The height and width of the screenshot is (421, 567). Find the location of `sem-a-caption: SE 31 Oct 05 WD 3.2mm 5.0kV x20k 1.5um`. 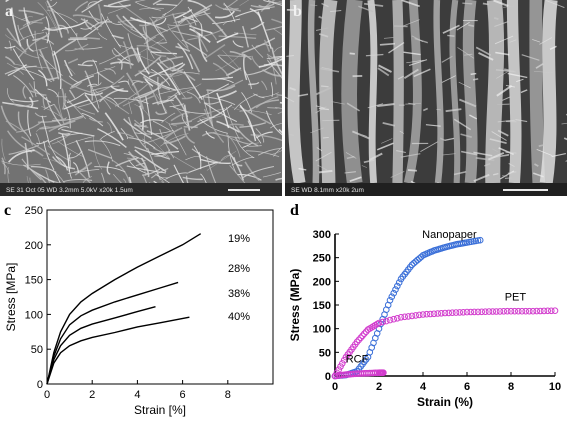

sem-a-caption: SE 31 Oct 05 WD 3.2mm 5.0kV x20k 1.5um is located at coordinates (69, 190).